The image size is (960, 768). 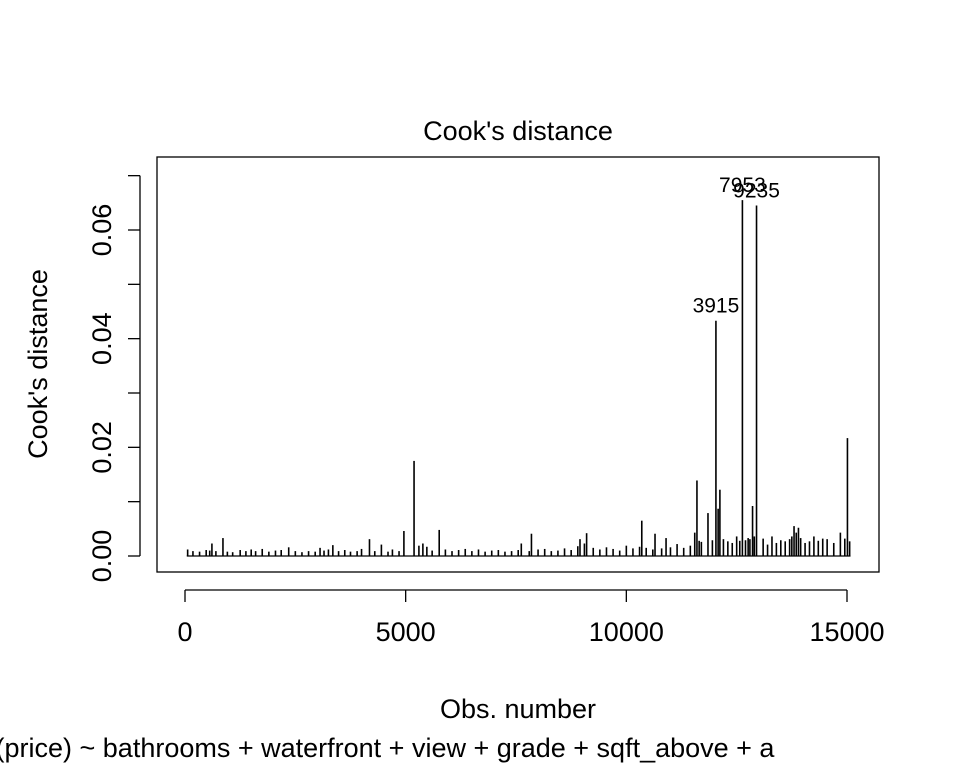 I want to click on y-tick-label: 0.06, so click(x=102, y=230).